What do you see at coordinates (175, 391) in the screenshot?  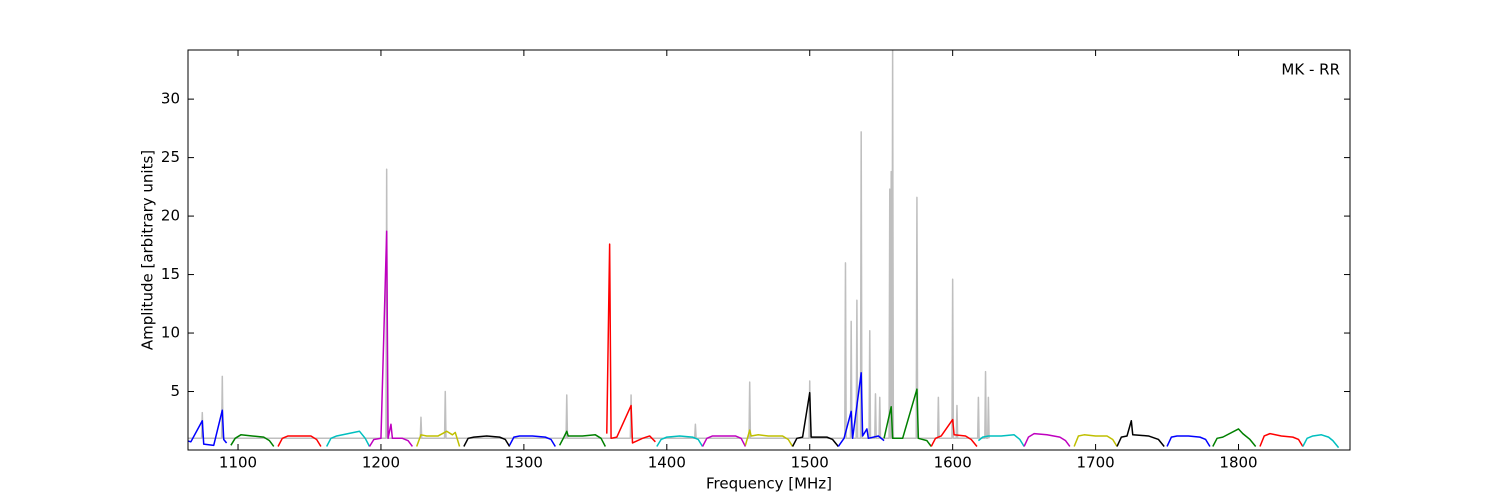 I see `y-tick-label: 5` at bounding box center [175, 391].